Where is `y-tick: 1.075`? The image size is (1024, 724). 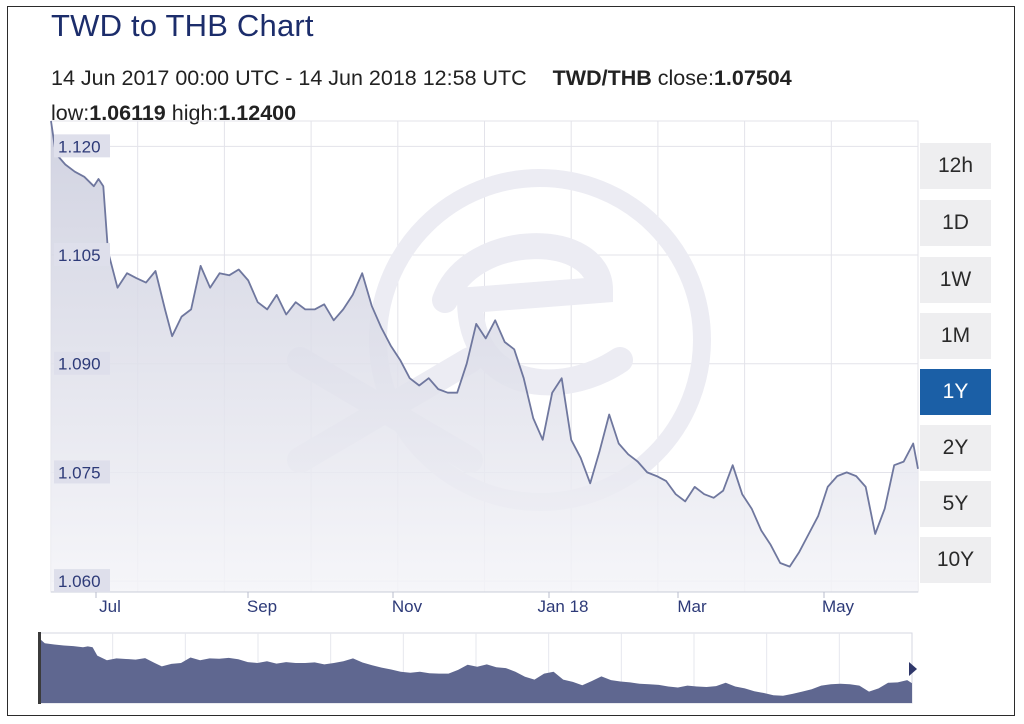
y-tick: 1.075 is located at coordinates (82, 472).